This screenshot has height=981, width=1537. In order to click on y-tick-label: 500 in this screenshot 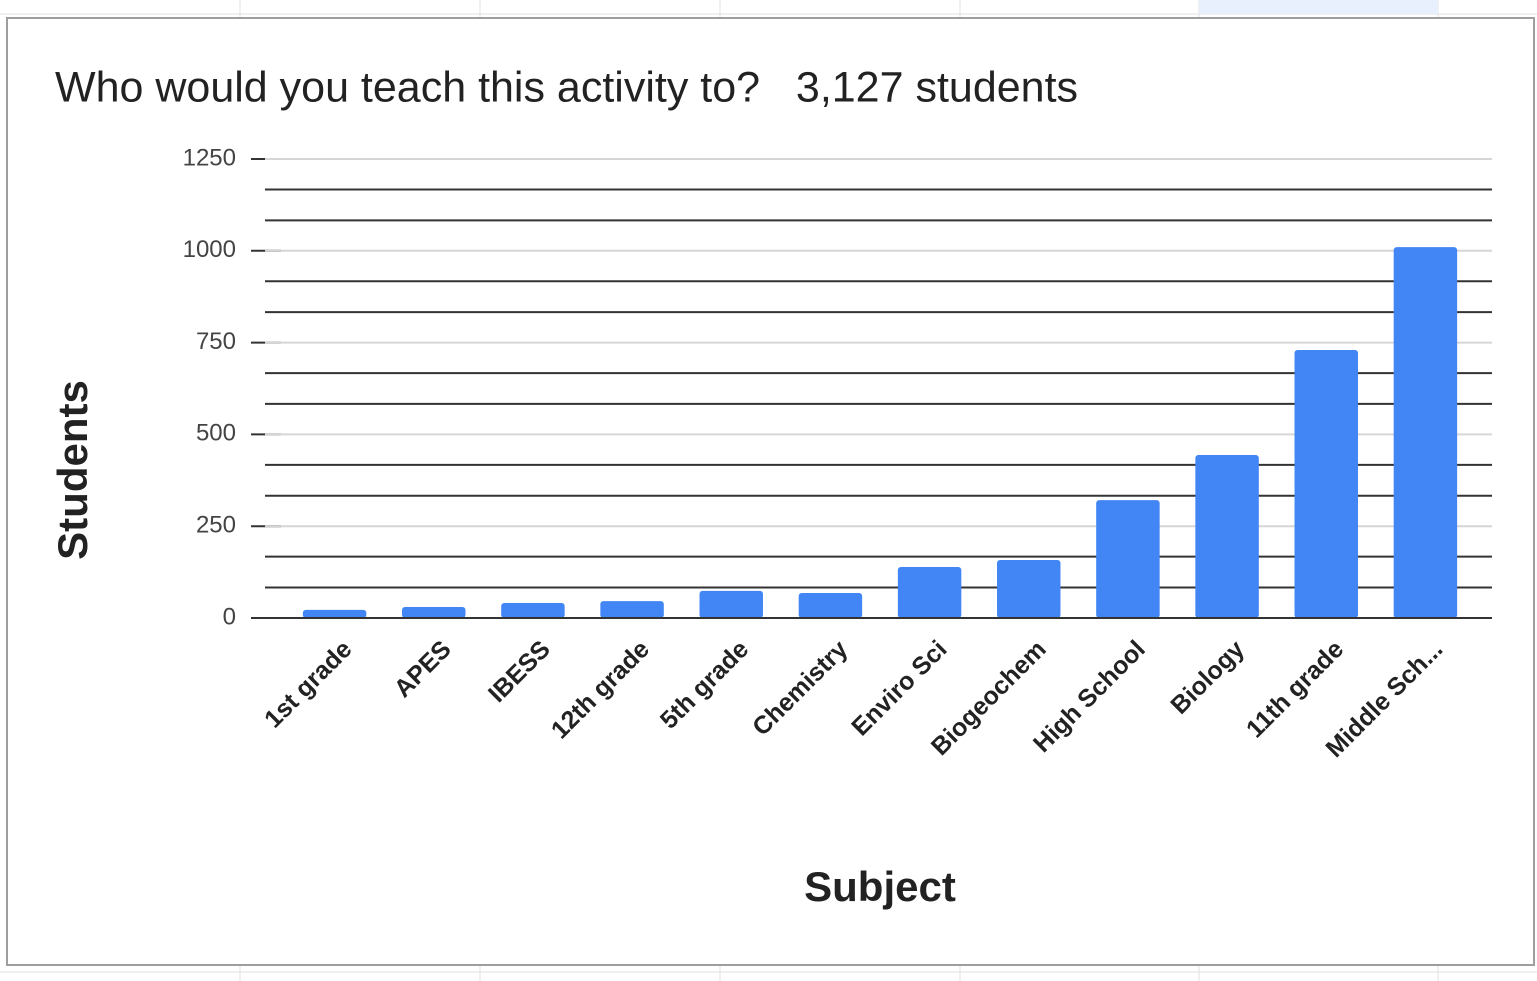, I will do `click(216, 433)`.